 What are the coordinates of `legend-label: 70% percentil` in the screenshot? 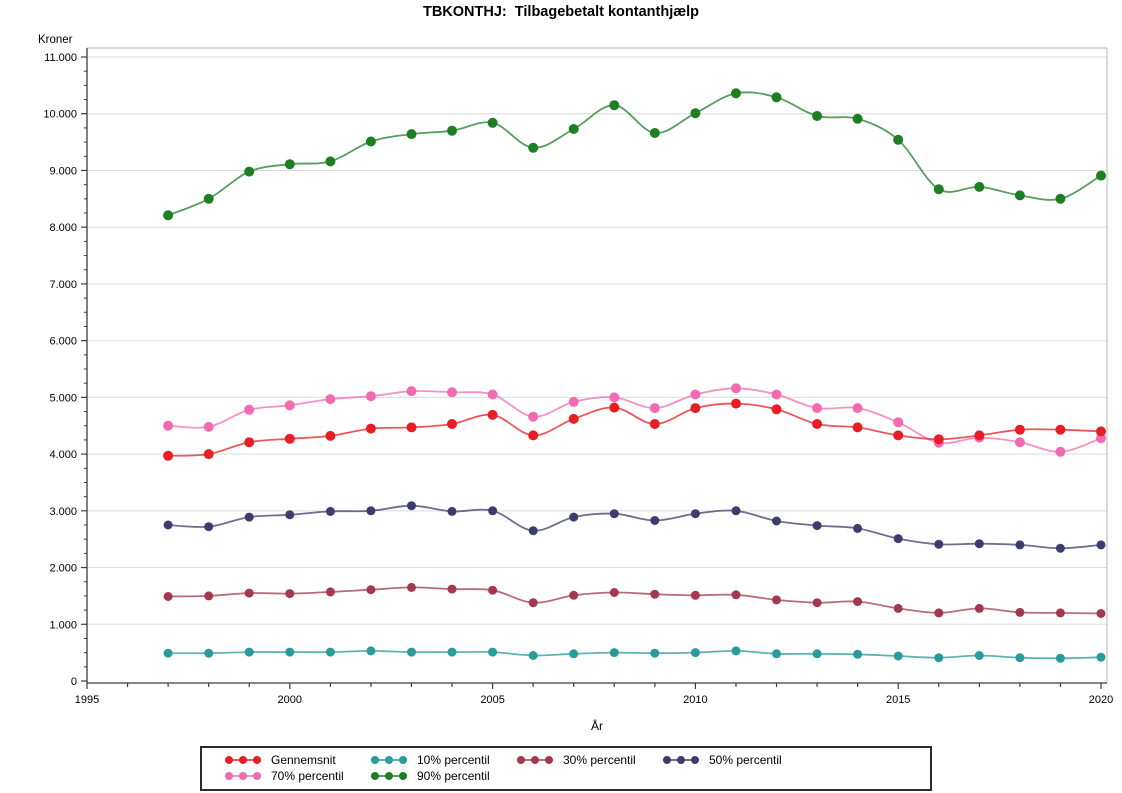 It's located at (307, 776).